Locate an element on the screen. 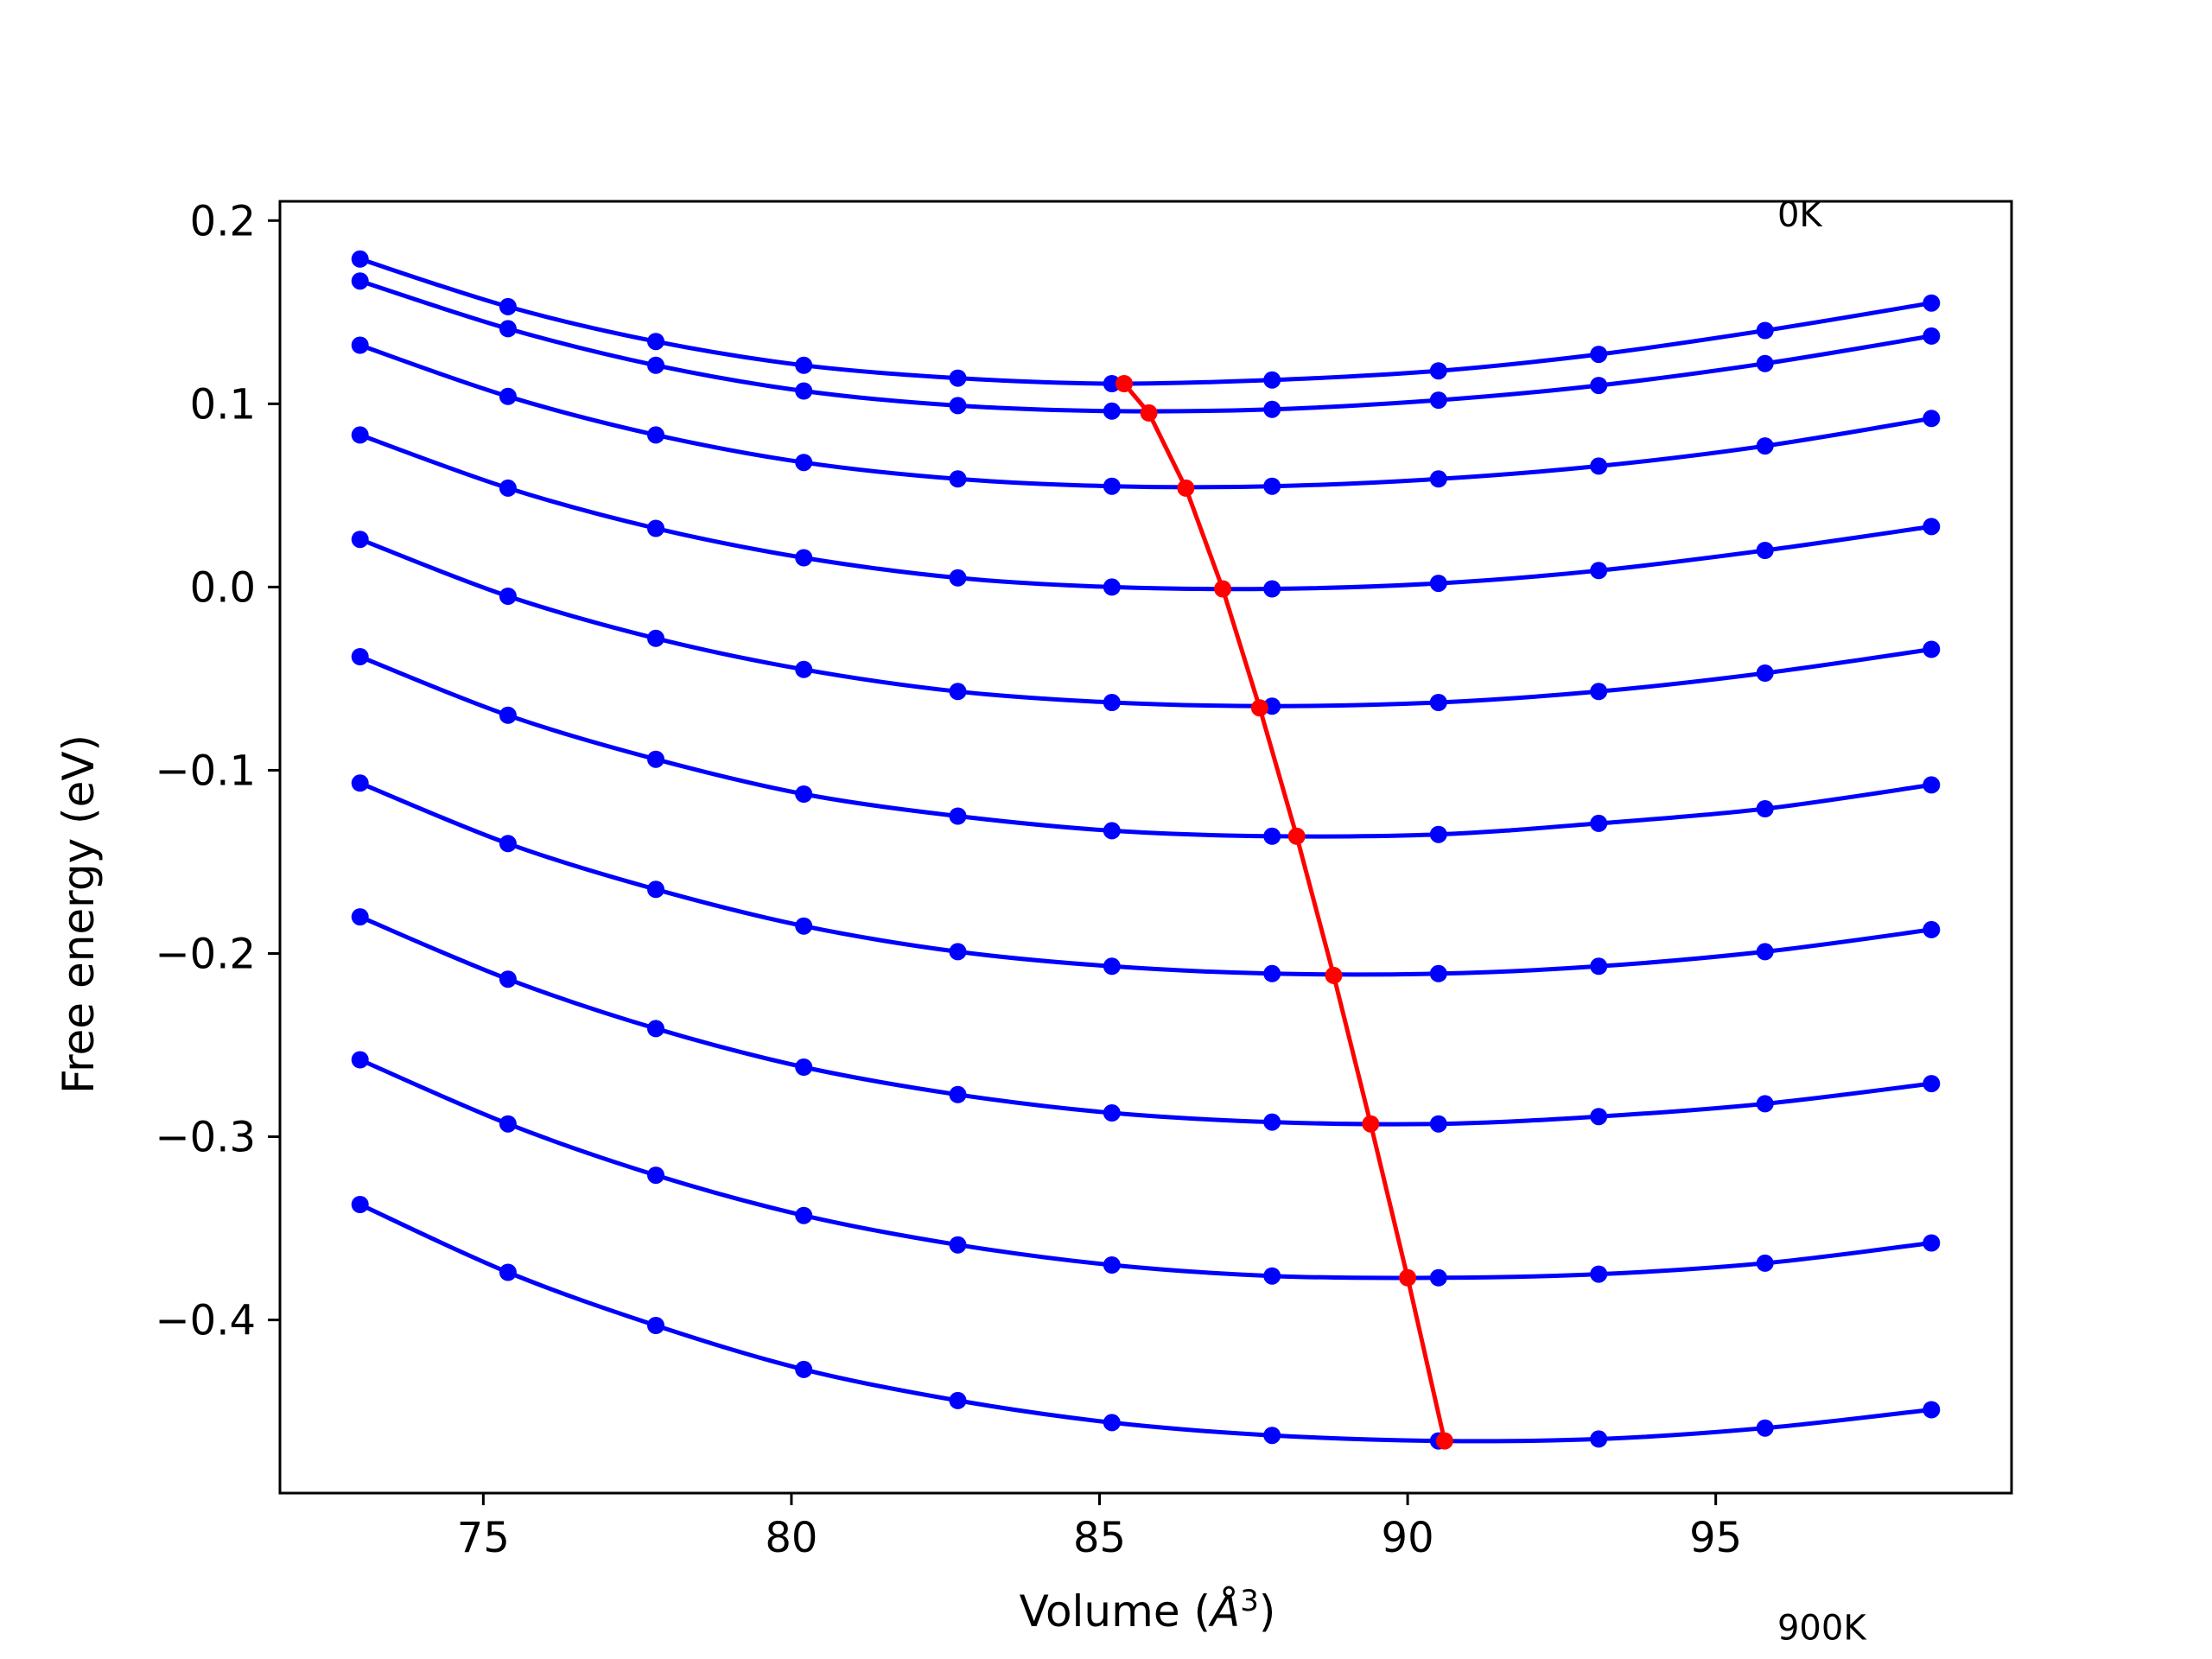 The image size is (2212, 1659). y-axis: 0.2 0.1 0.0 −0.1 −0.2 −0.3 −0.4 is located at coordinates (217, 771).